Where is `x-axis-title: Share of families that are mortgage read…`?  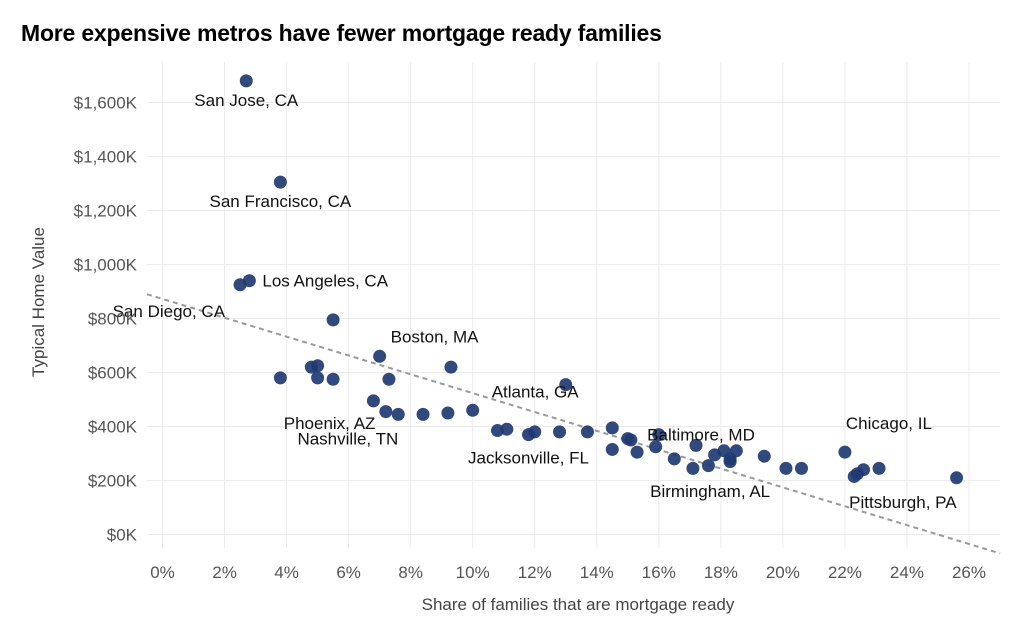
x-axis-title: Share of families that are mortgage read… is located at coordinates (578, 604).